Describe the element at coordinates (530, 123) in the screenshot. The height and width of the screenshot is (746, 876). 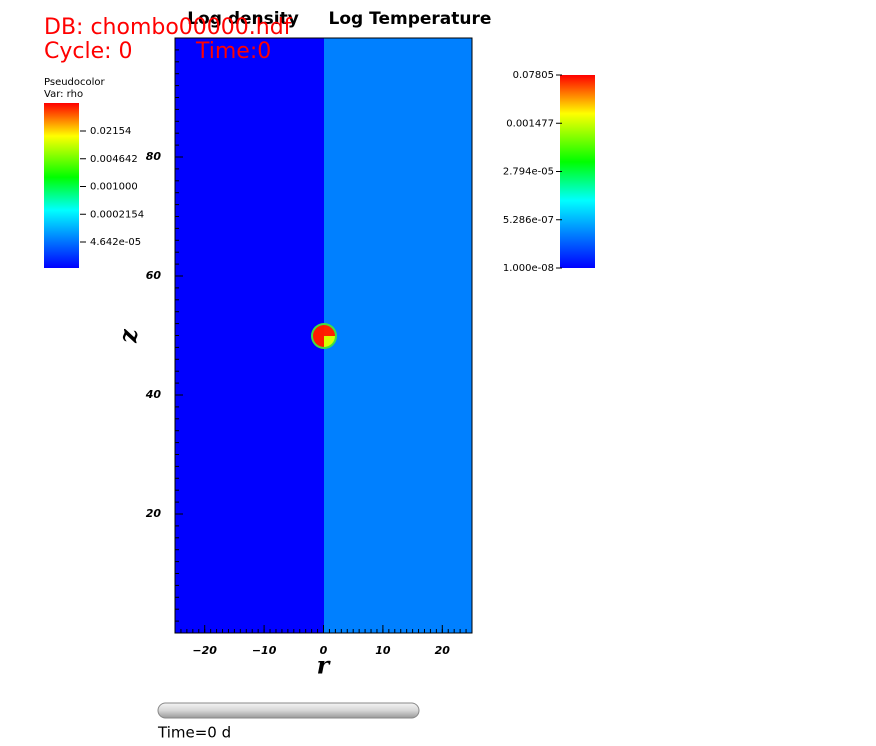
I see `colorbar-label: 0.001477` at that location.